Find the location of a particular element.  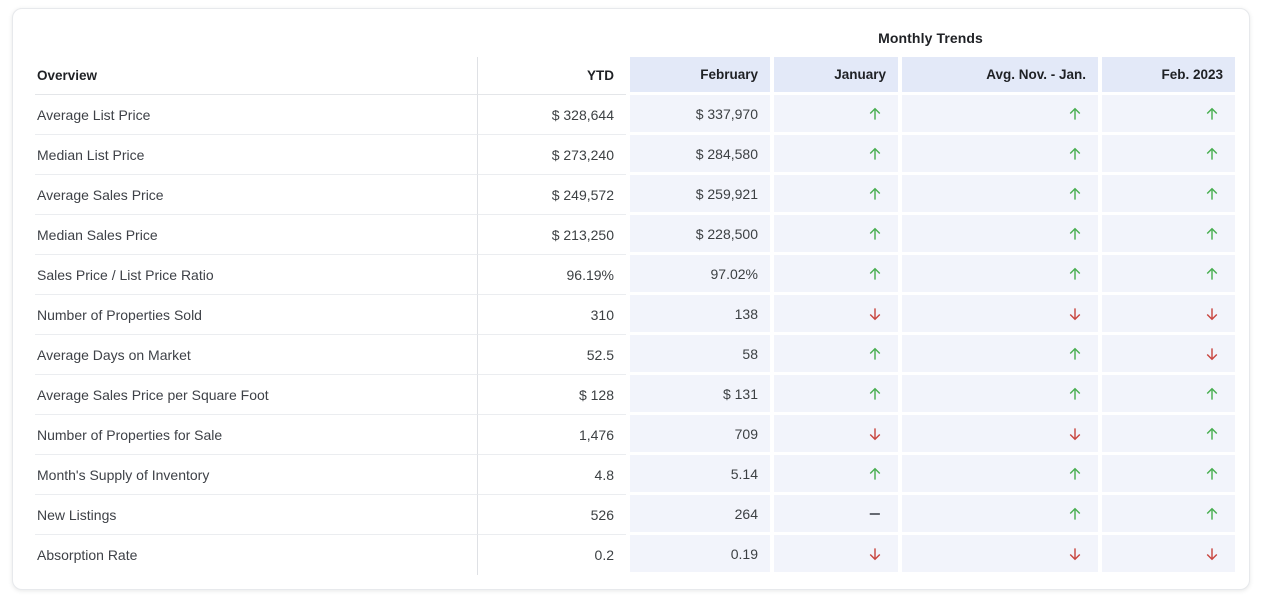

february-value-cell: 709 is located at coordinates (698, 435).